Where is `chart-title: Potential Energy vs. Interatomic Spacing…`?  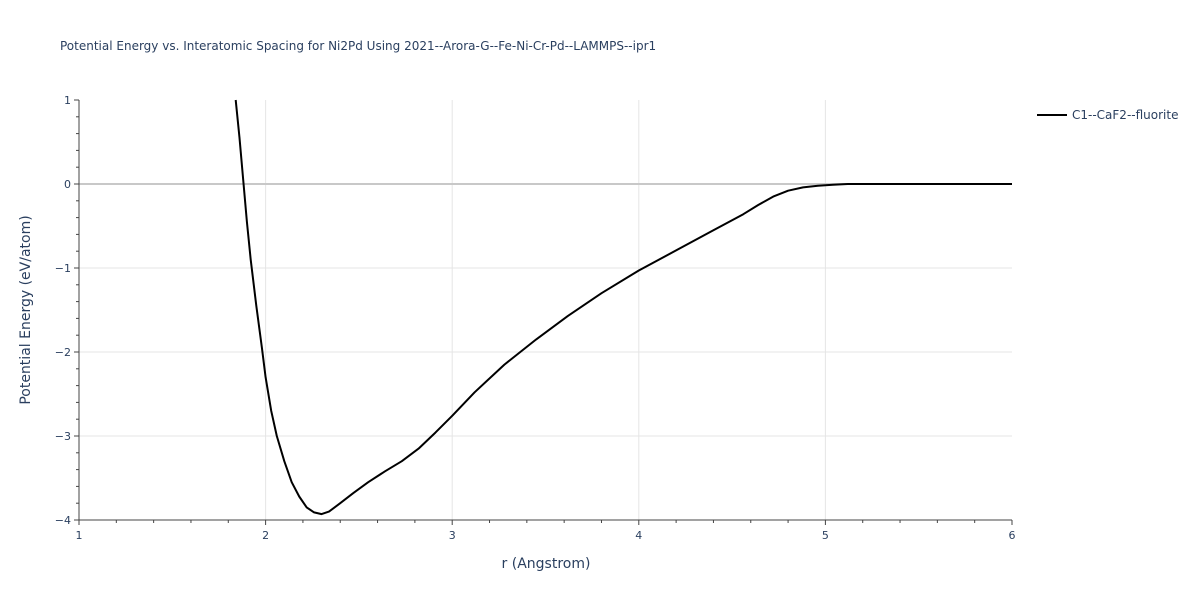 chart-title: Potential Energy vs. Interatomic Spacing… is located at coordinates (358, 46).